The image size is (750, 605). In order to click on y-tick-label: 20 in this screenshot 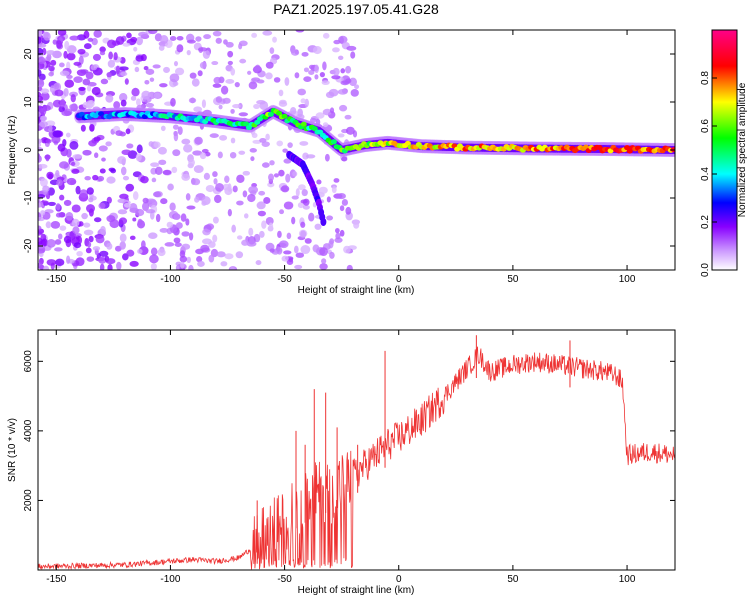, I will do `click(28, 54)`.